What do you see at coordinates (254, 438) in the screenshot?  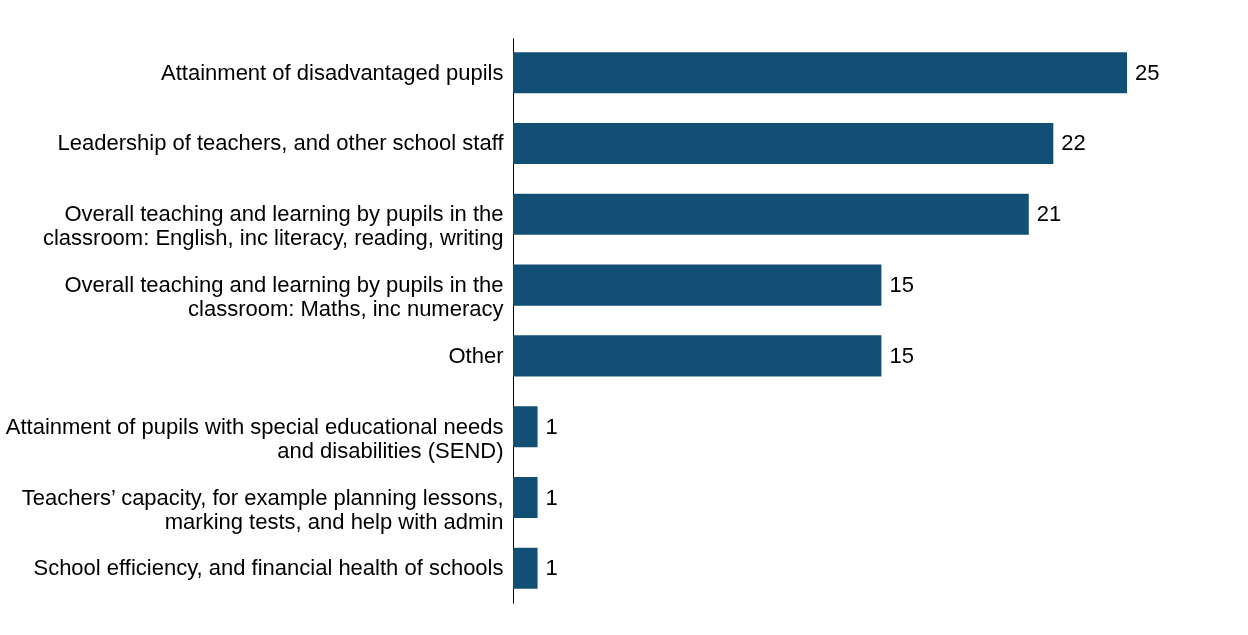 I see `y-tick-label: Attainment of pupils with special educational needs and disabilities (SEND)` at bounding box center [254, 438].